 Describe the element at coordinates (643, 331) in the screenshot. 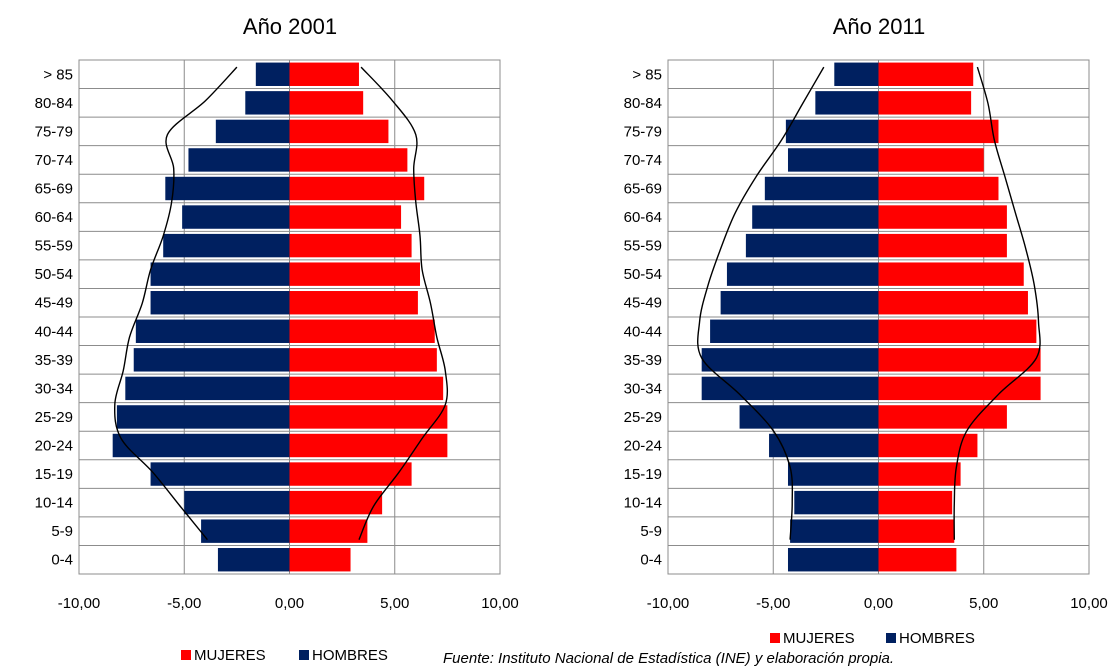

I see `y-tick-label: 40-44` at that location.